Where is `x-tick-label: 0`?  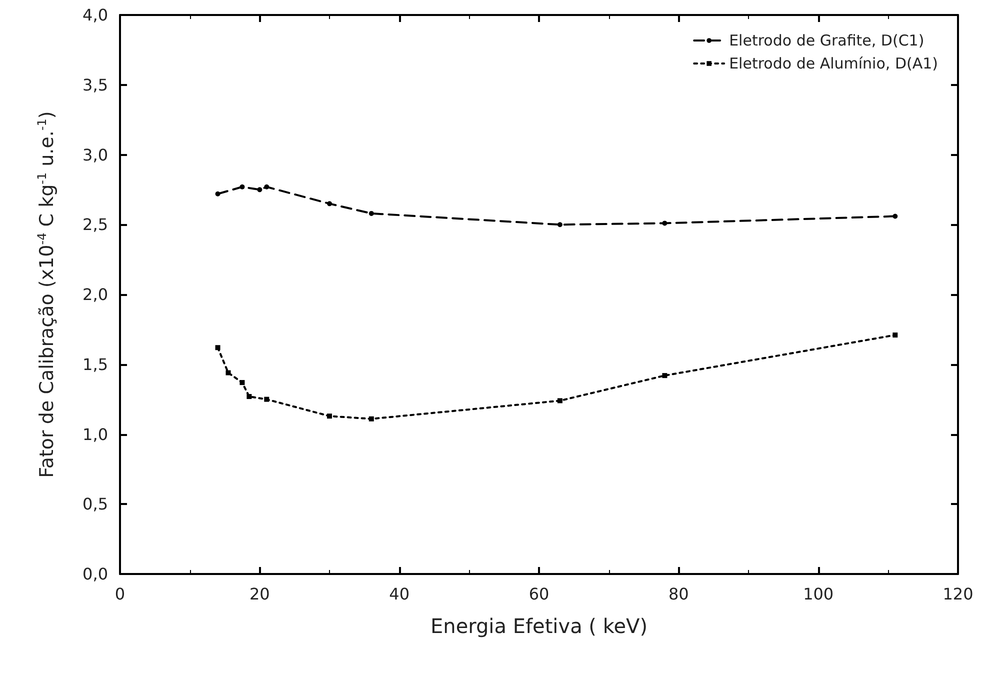 x-tick-label: 0 is located at coordinates (120, 594).